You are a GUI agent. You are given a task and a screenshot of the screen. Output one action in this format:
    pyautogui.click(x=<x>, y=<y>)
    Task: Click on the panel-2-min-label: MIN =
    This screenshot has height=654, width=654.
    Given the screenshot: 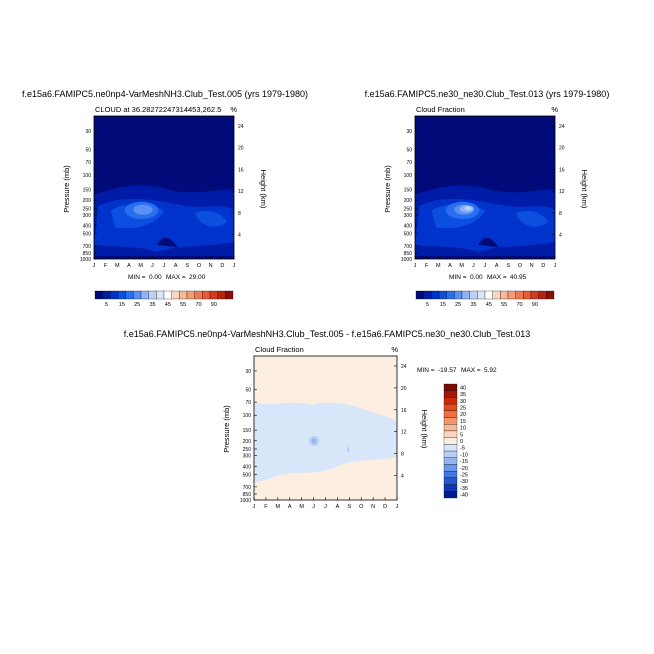 What is the action you would take?
    pyautogui.click(x=458, y=277)
    